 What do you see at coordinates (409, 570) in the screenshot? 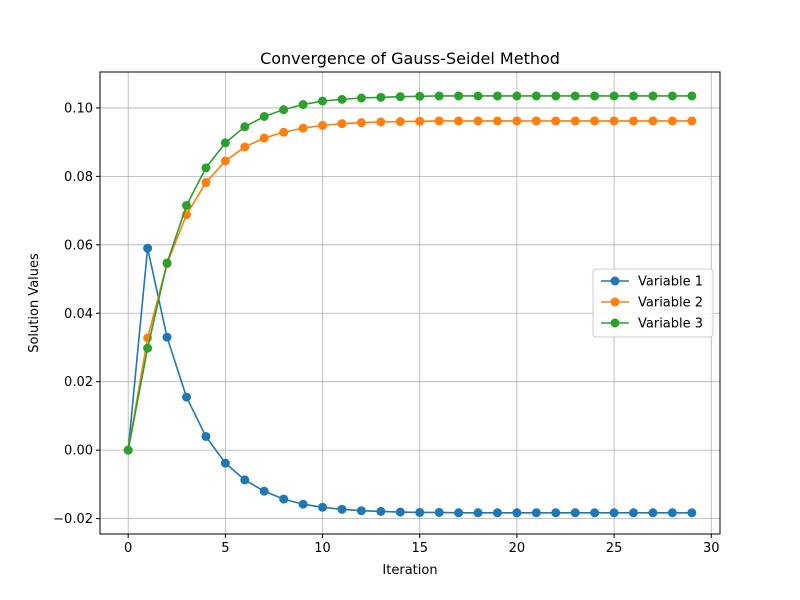
I see `x-axis-label: Iteration` at bounding box center [409, 570].